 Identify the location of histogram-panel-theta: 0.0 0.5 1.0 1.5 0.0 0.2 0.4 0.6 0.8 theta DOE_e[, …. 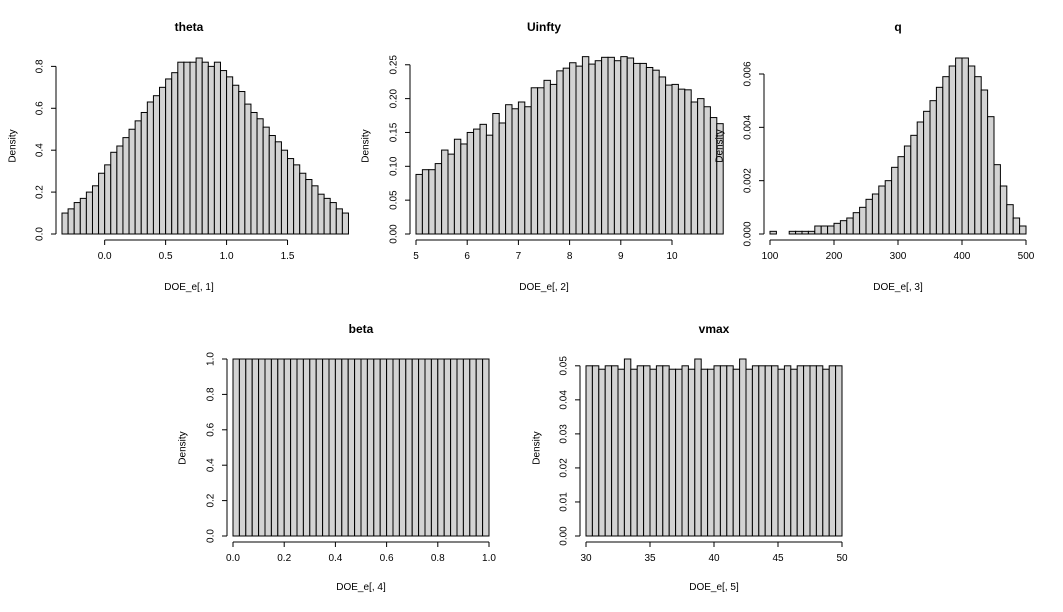
(178, 156).